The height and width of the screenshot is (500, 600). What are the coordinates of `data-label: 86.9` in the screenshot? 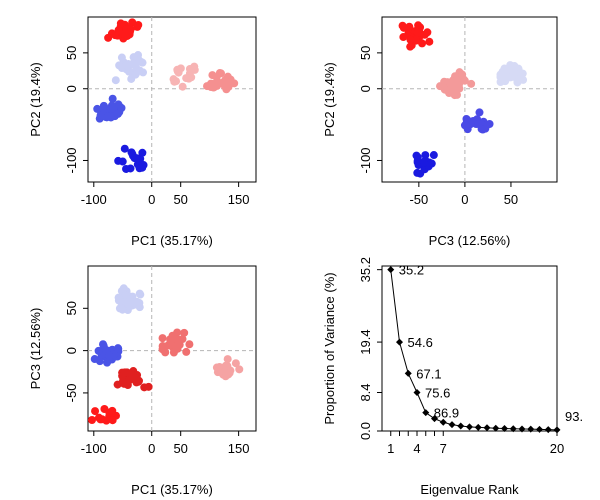 It's located at (446, 413).